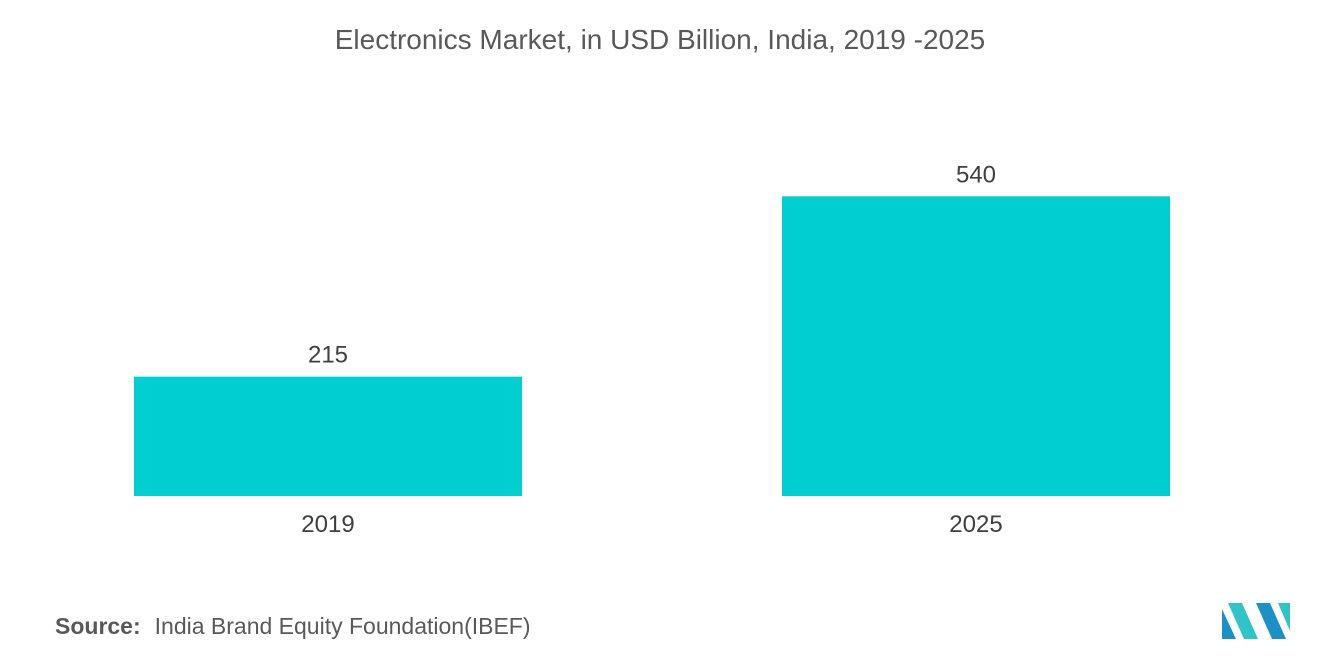 The width and height of the screenshot is (1320, 665). What do you see at coordinates (327, 524) in the screenshot?
I see `x-tick-label-2019: 2019` at bounding box center [327, 524].